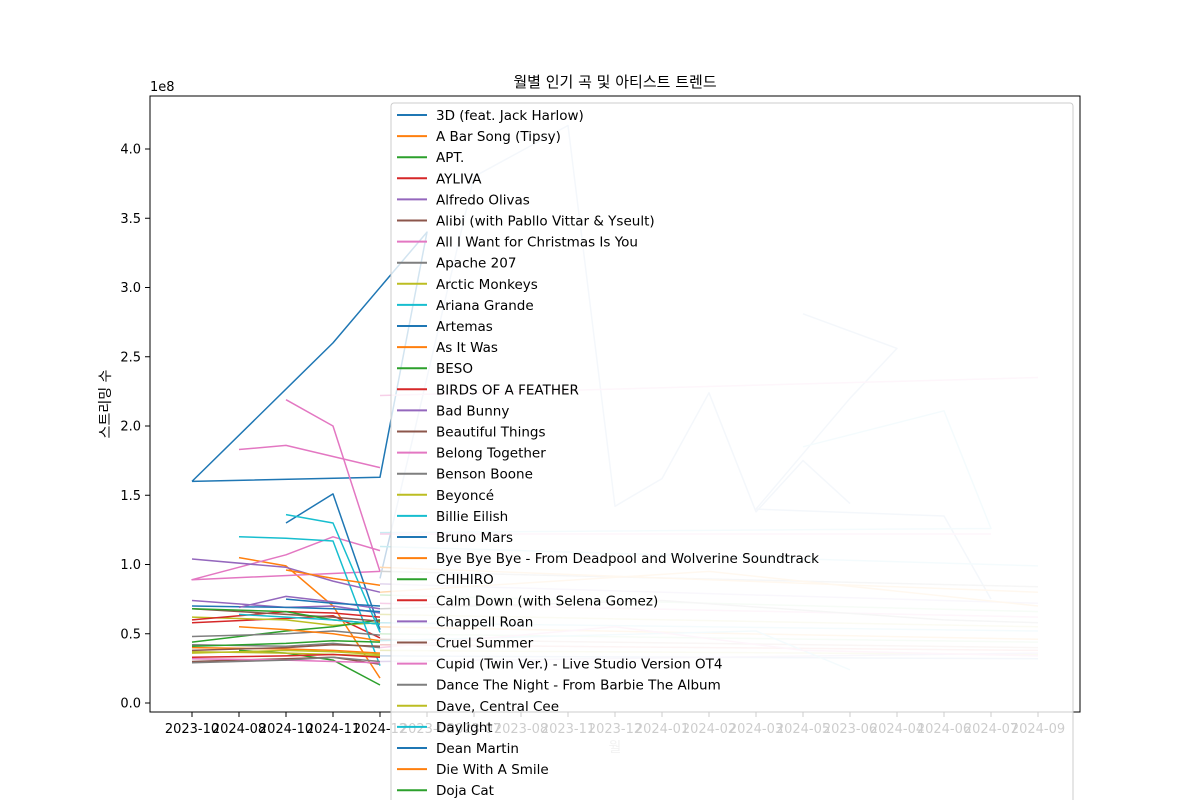 This screenshot has height=800, width=1200. What do you see at coordinates (130, 565) in the screenshot?
I see `y-tick-label: 1.0` at bounding box center [130, 565].